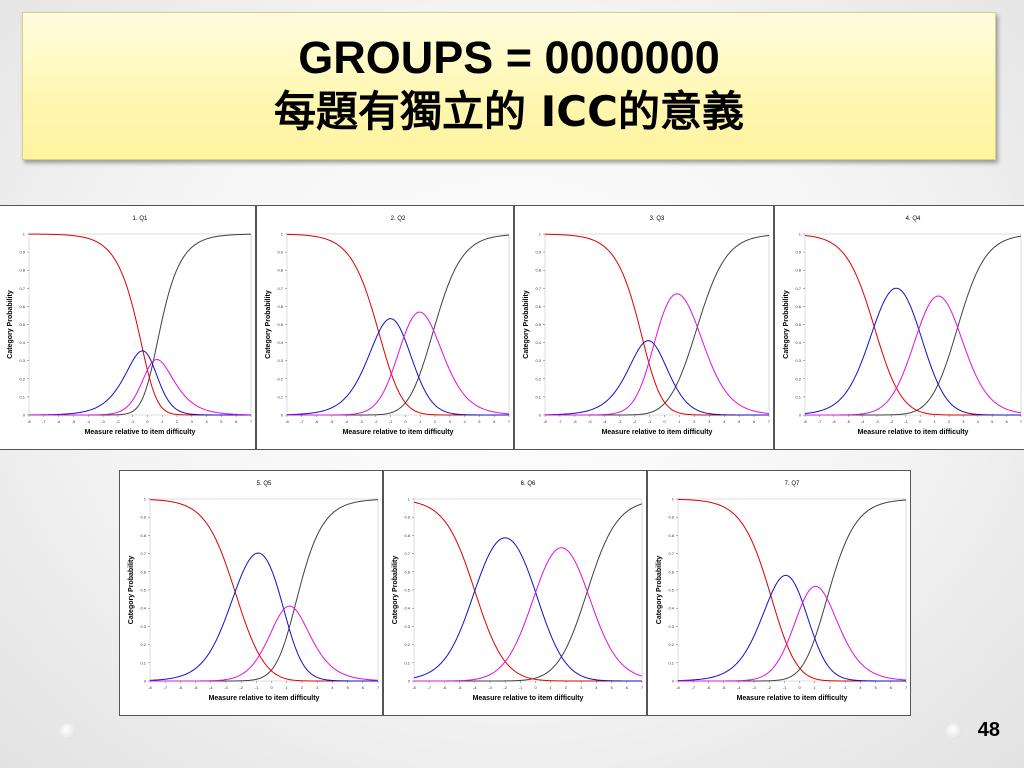 The width and height of the screenshot is (1024, 768). What do you see at coordinates (605, 421) in the screenshot?
I see `x-tick-label: -4` at bounding box center [605, 421].